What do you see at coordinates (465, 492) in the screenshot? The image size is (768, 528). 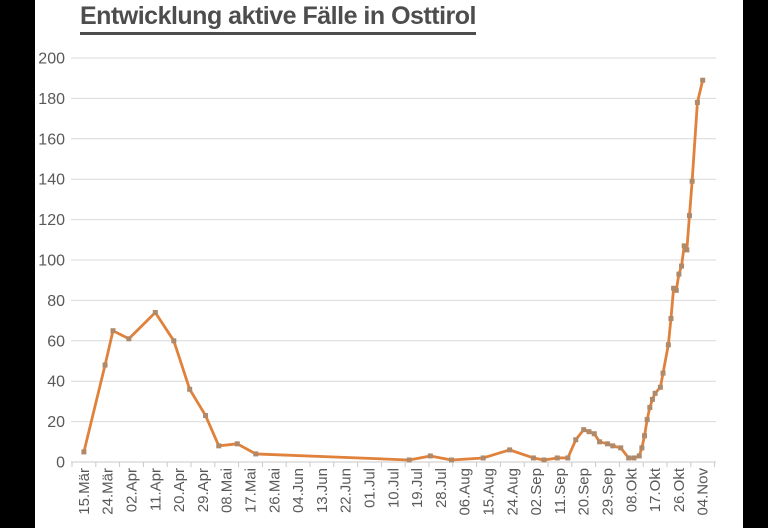 I see `x-axis-label: 06.Aug` at bounding box center [465, 492].